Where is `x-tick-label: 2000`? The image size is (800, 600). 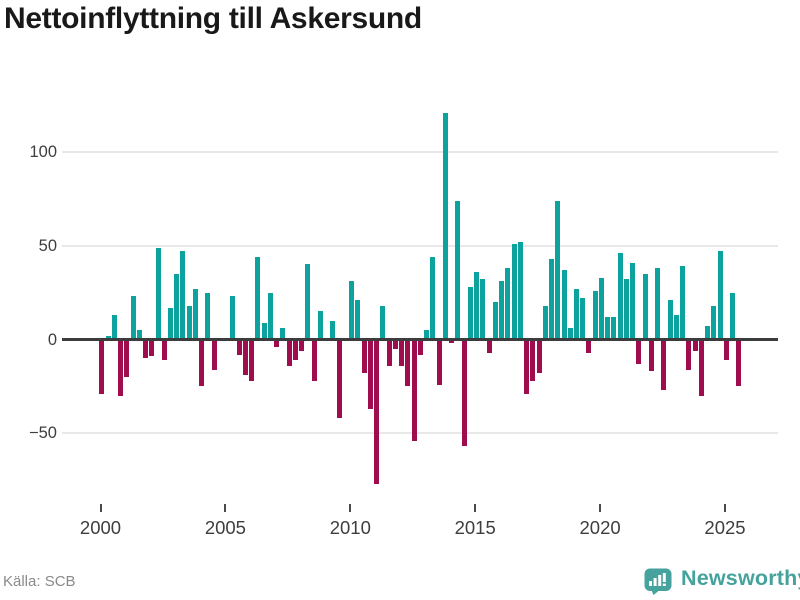
x-tick-label: 2000 is located at coordinates (100, 527).